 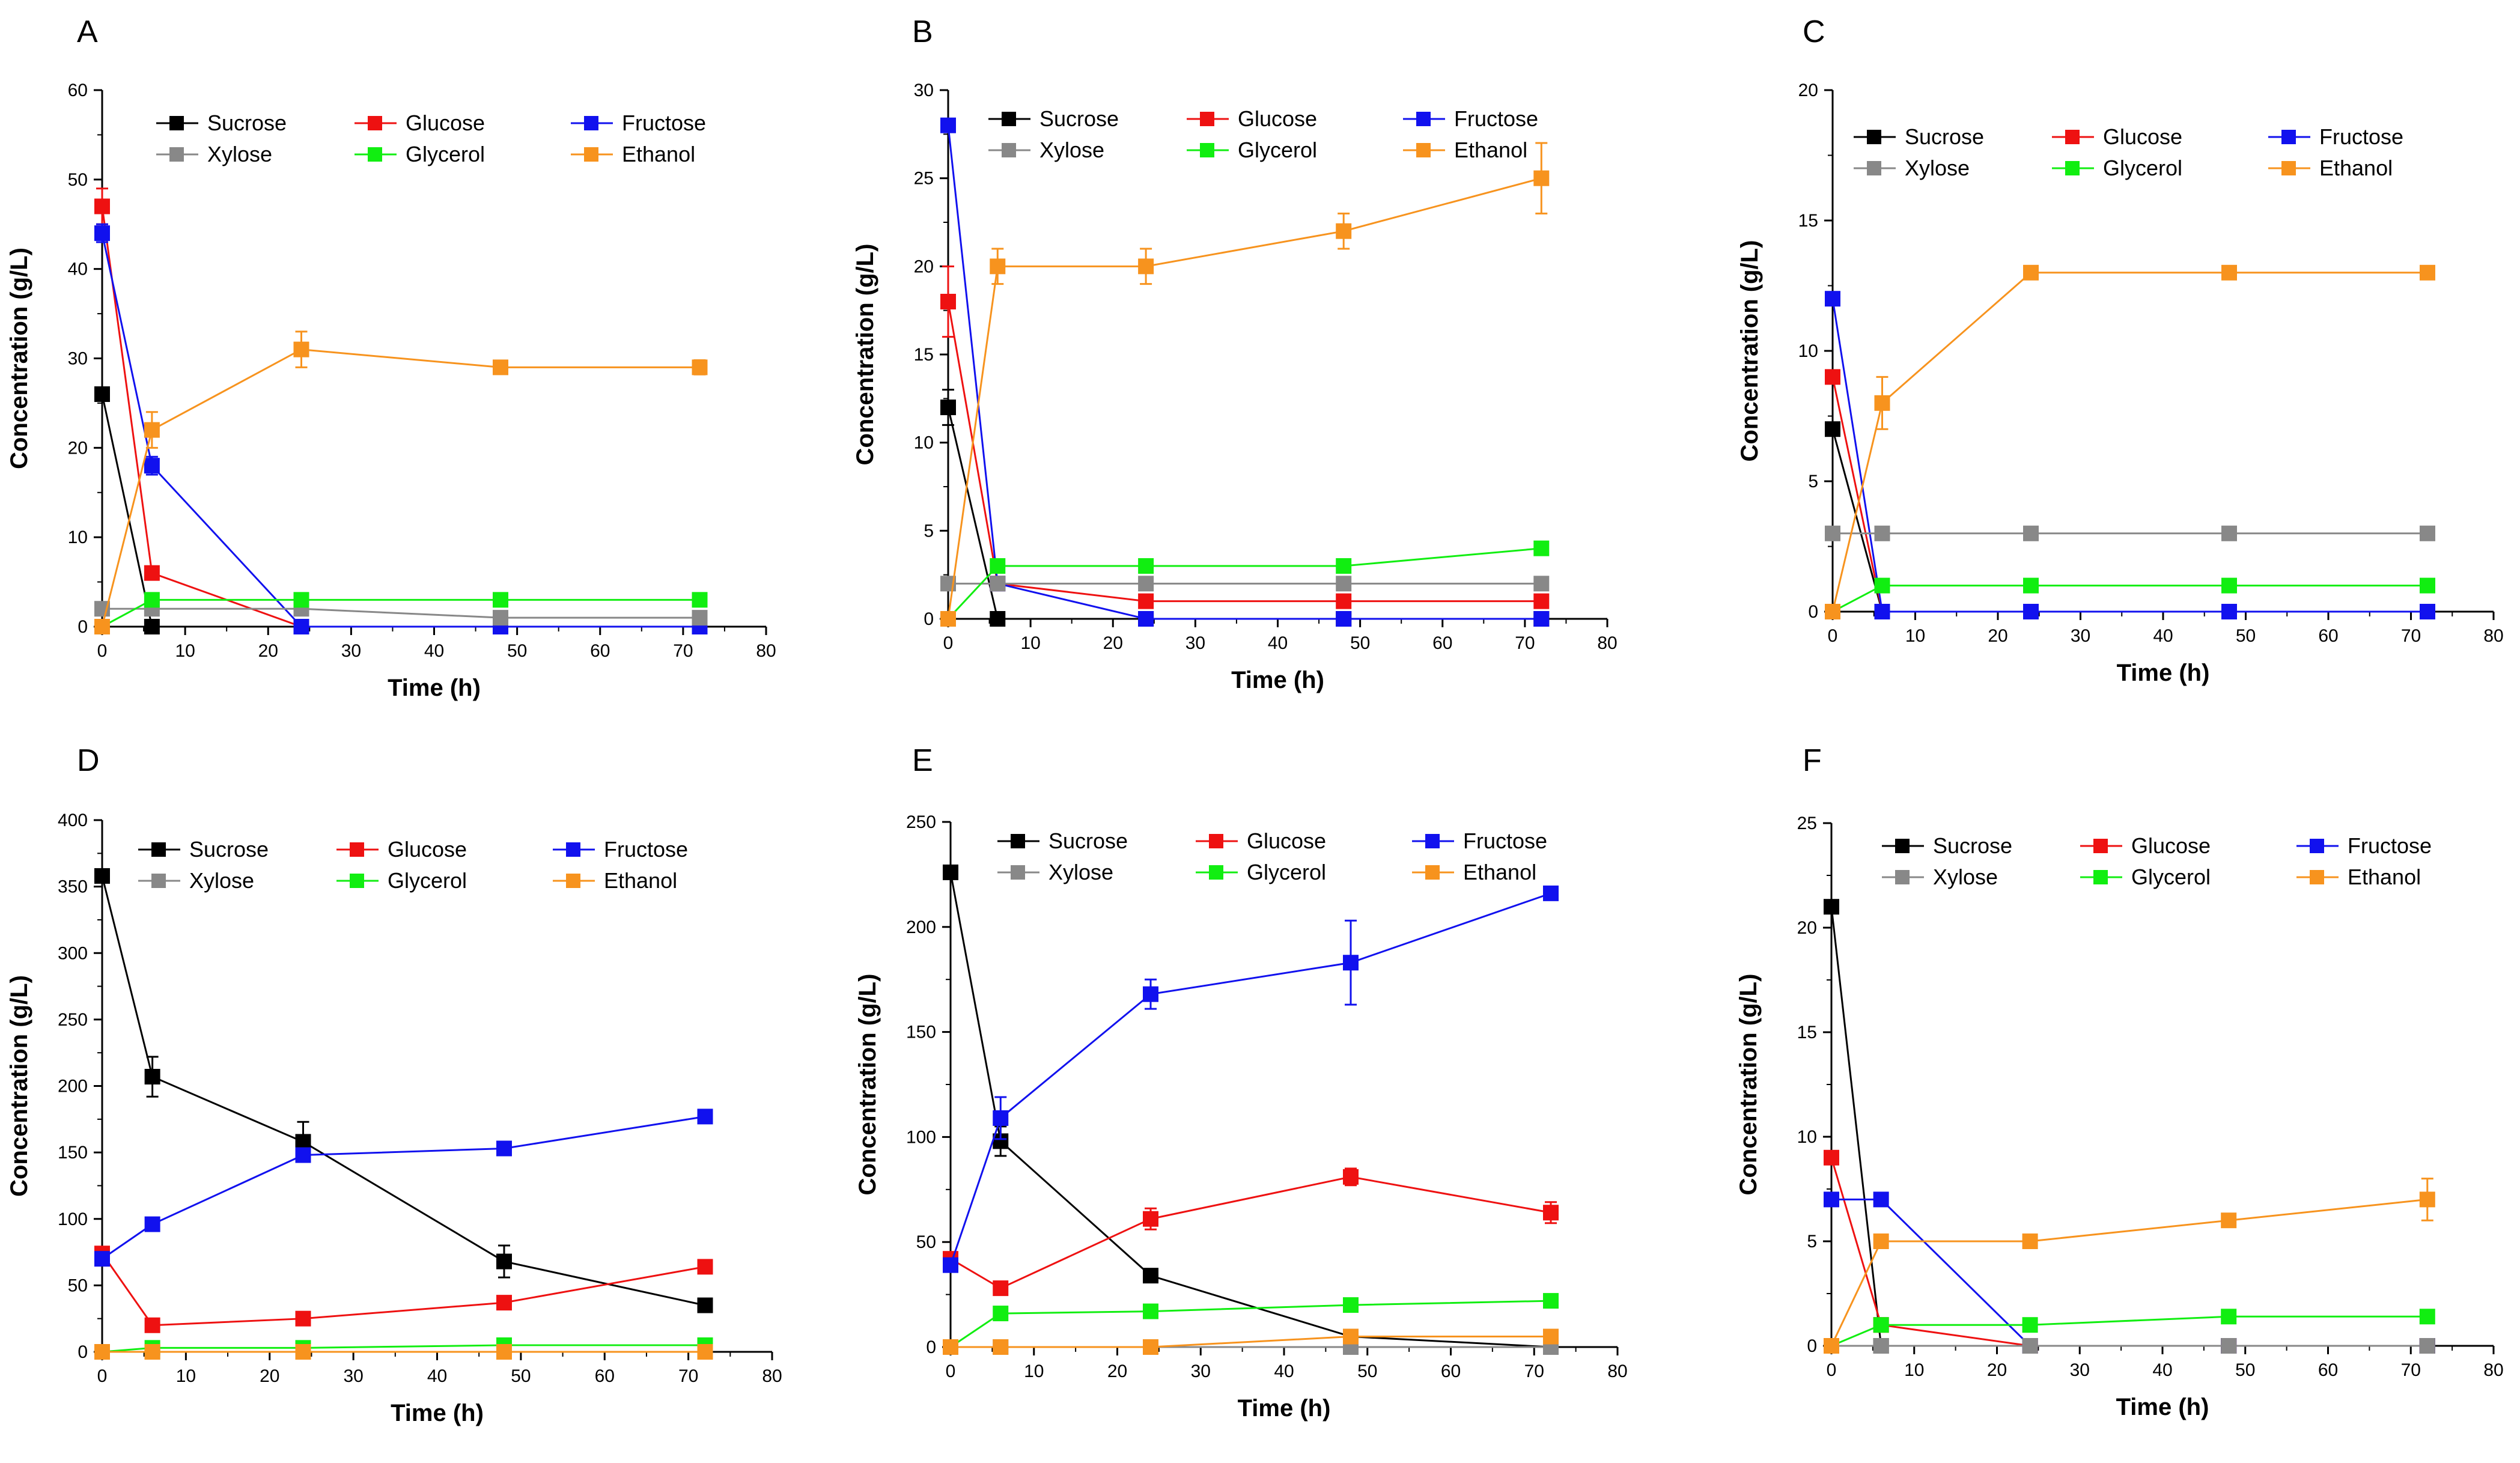 What do you see at coordinates (2129, 1332) in the screenshot?
I see `series-glycerol` at bounding box center [2129, 1332].